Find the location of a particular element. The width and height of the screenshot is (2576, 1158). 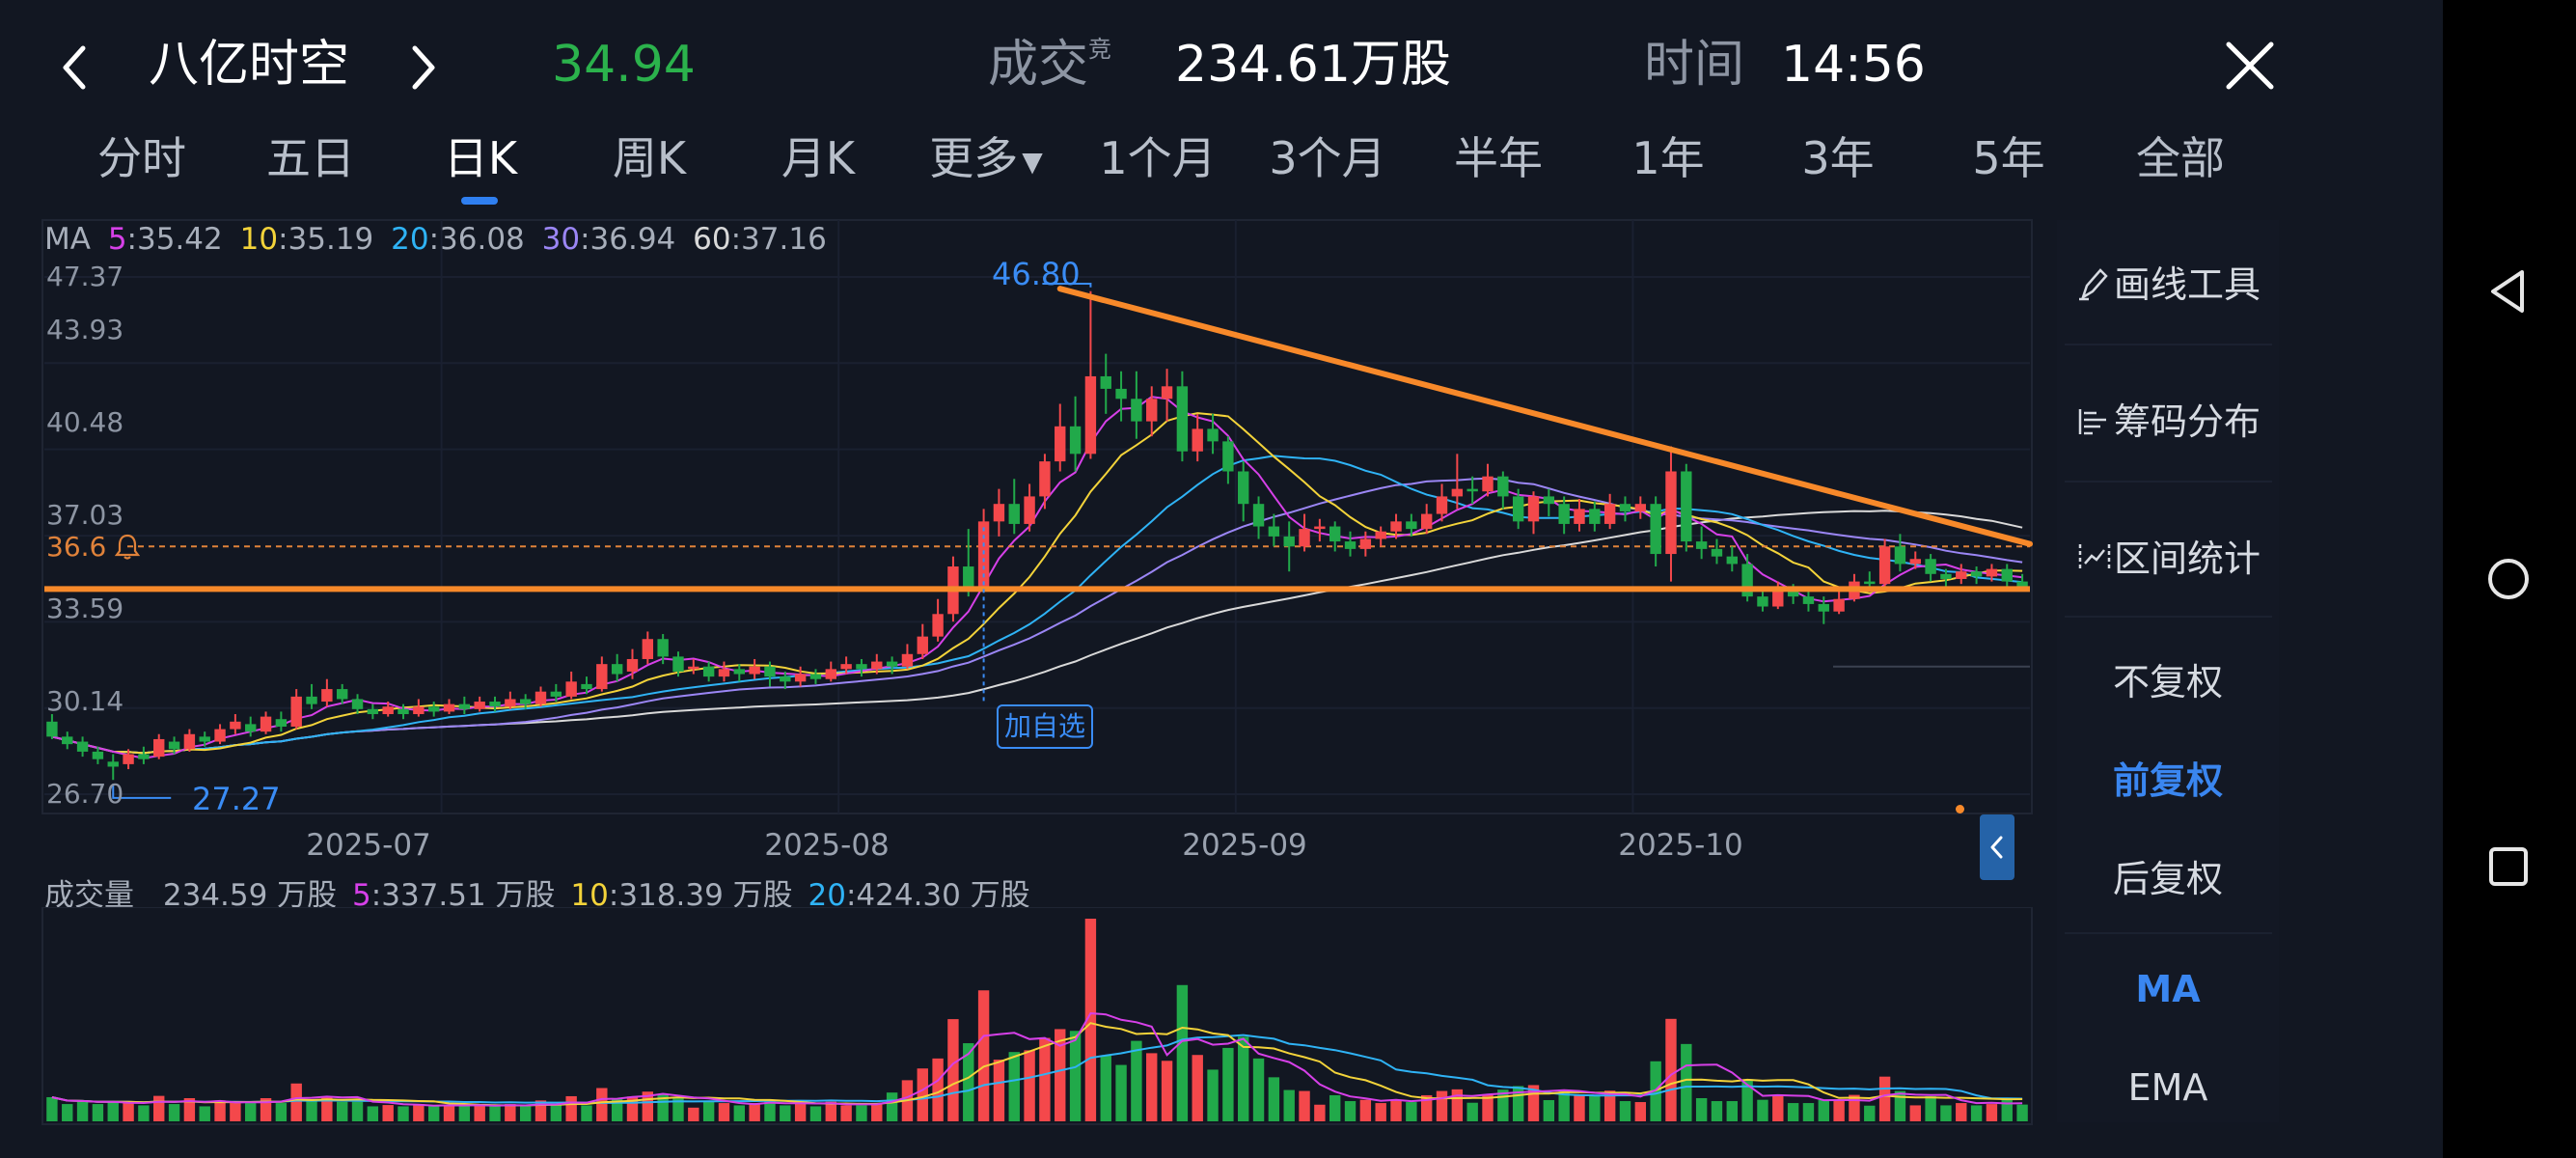

tab-all: 全部 is located at coordinates (2181, 158).